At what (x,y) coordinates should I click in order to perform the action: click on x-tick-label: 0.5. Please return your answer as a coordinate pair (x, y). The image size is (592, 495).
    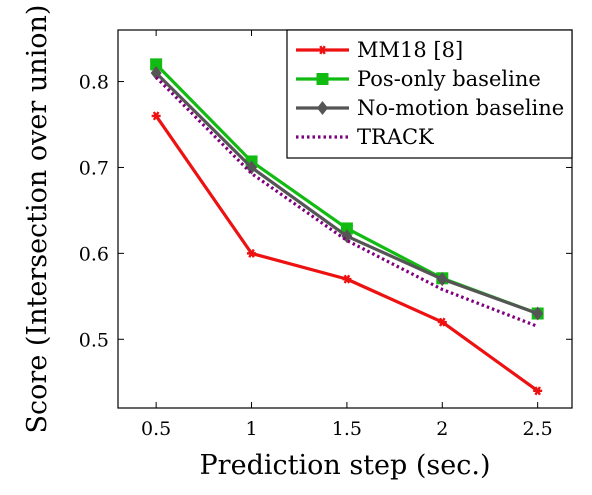
    Looking at the image, I should click on (156, 429).